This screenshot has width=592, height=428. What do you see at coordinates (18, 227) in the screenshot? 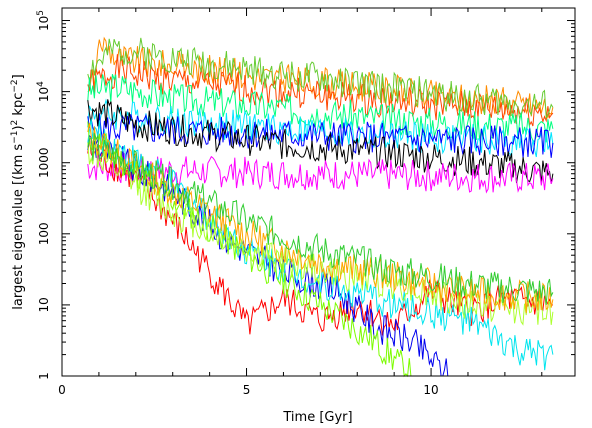
I see `y-label-pre: largest eigenvalue [(km s` at bounding box center [18, 227].